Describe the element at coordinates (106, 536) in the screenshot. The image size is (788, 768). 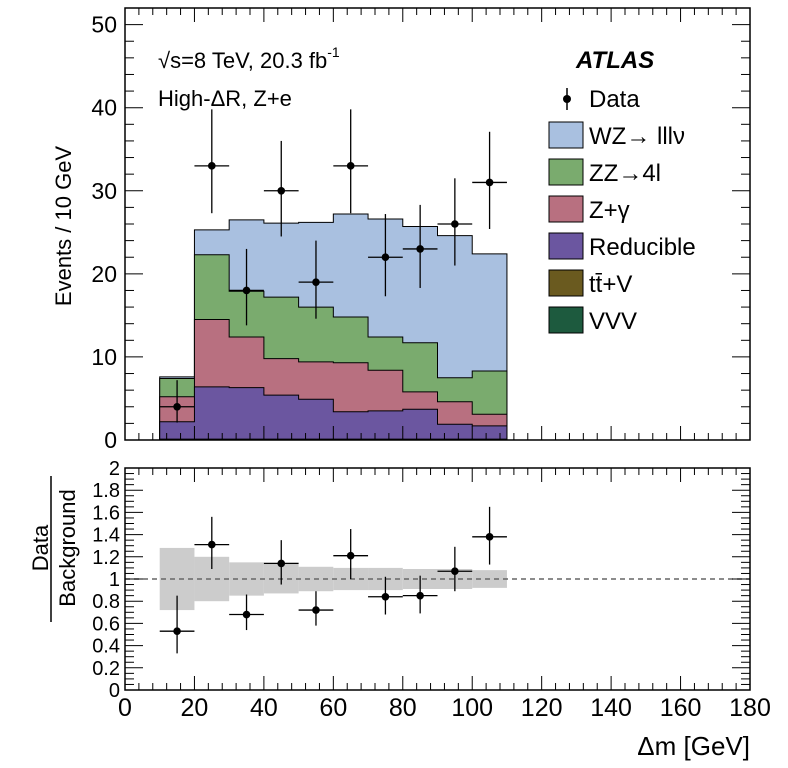
I see `ratio-y-tick-label: 1.4` at that location.